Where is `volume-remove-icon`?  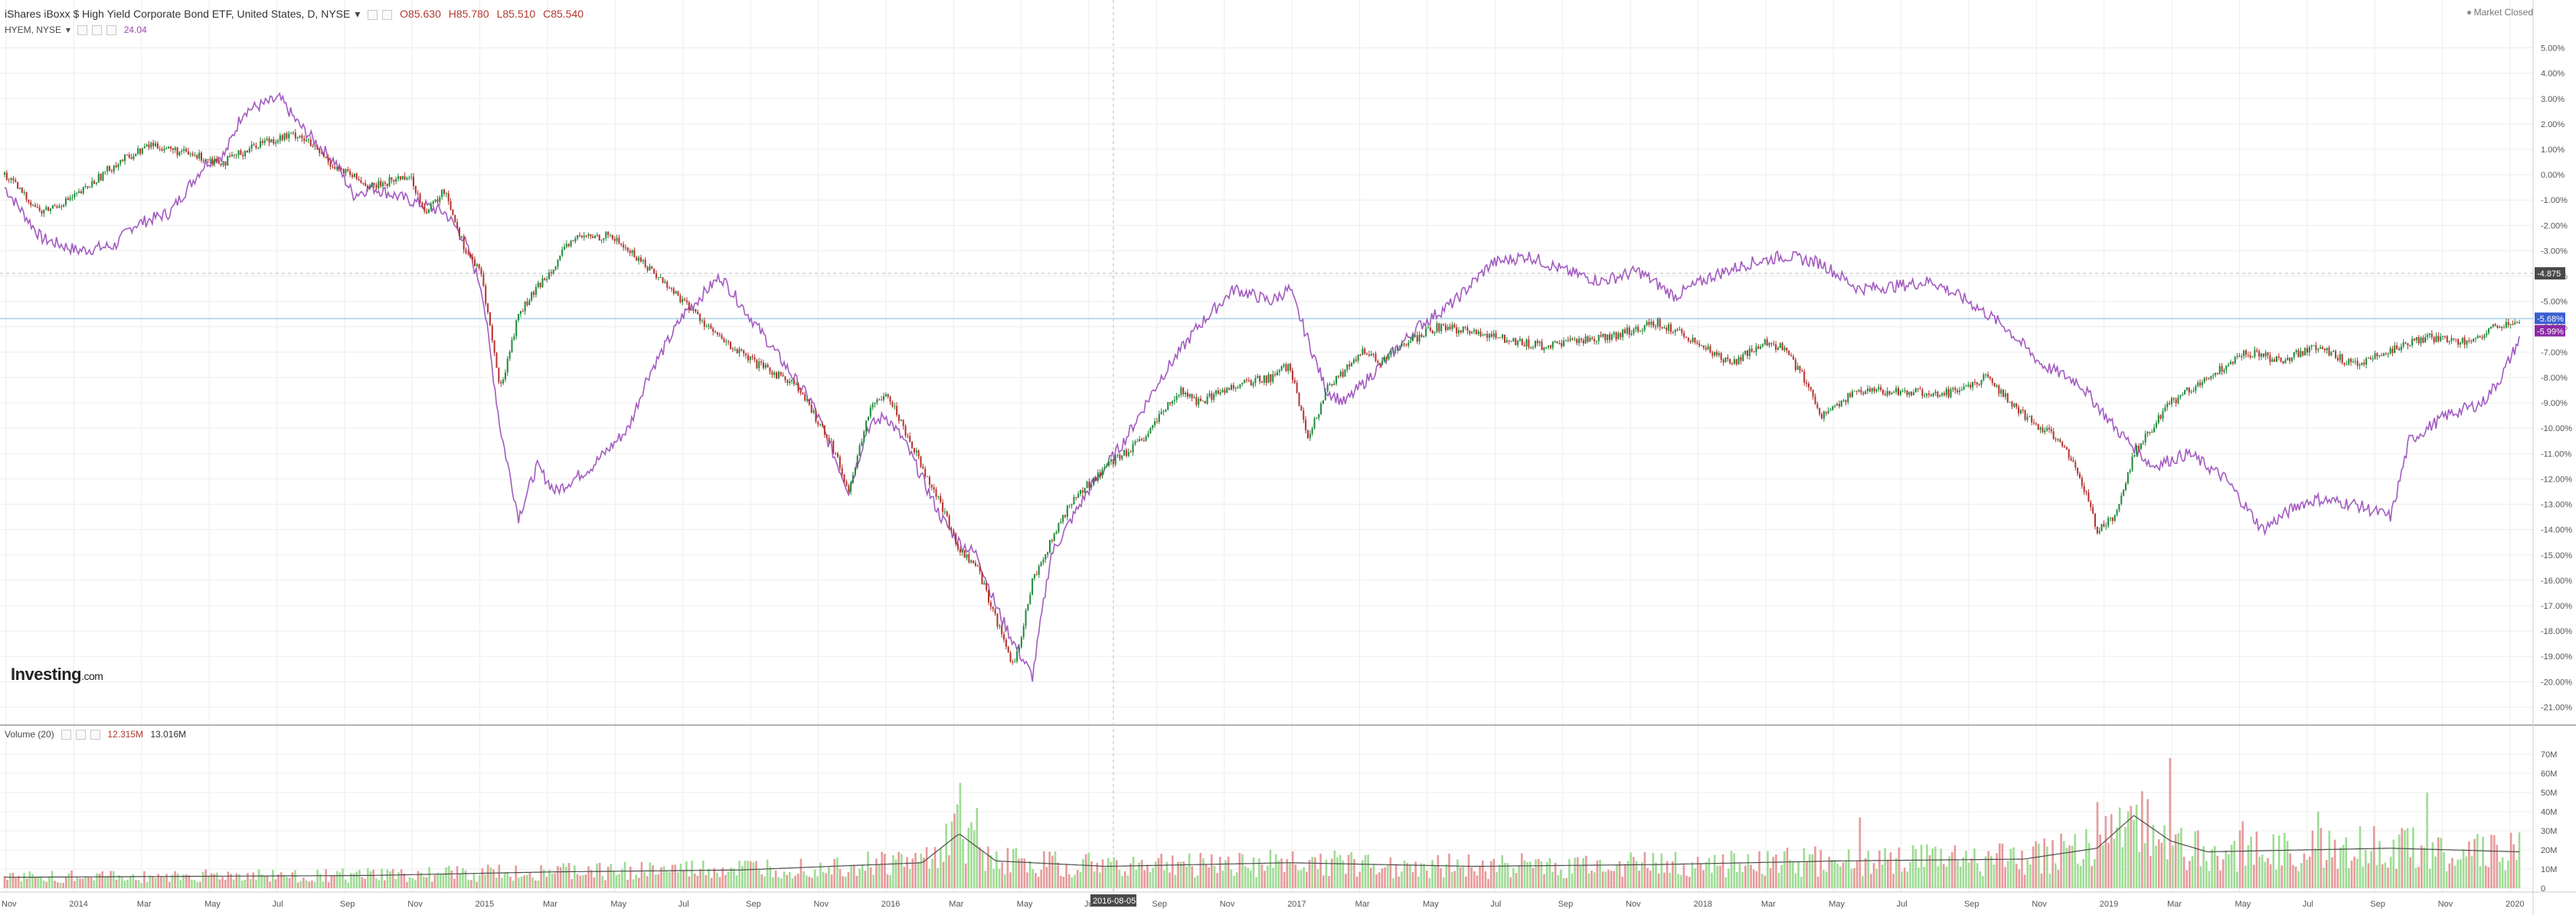 volume-remove-icon is located at coordinates (95, 735).